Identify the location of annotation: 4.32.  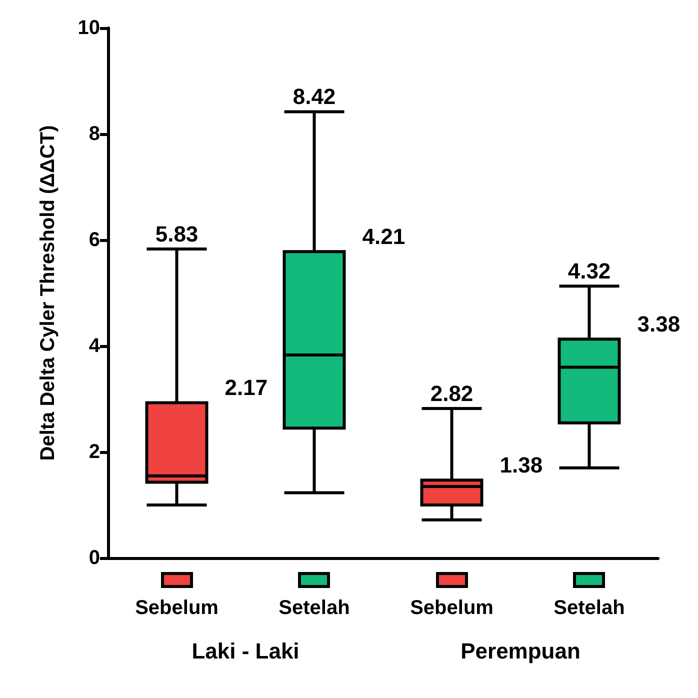
(589, 271).